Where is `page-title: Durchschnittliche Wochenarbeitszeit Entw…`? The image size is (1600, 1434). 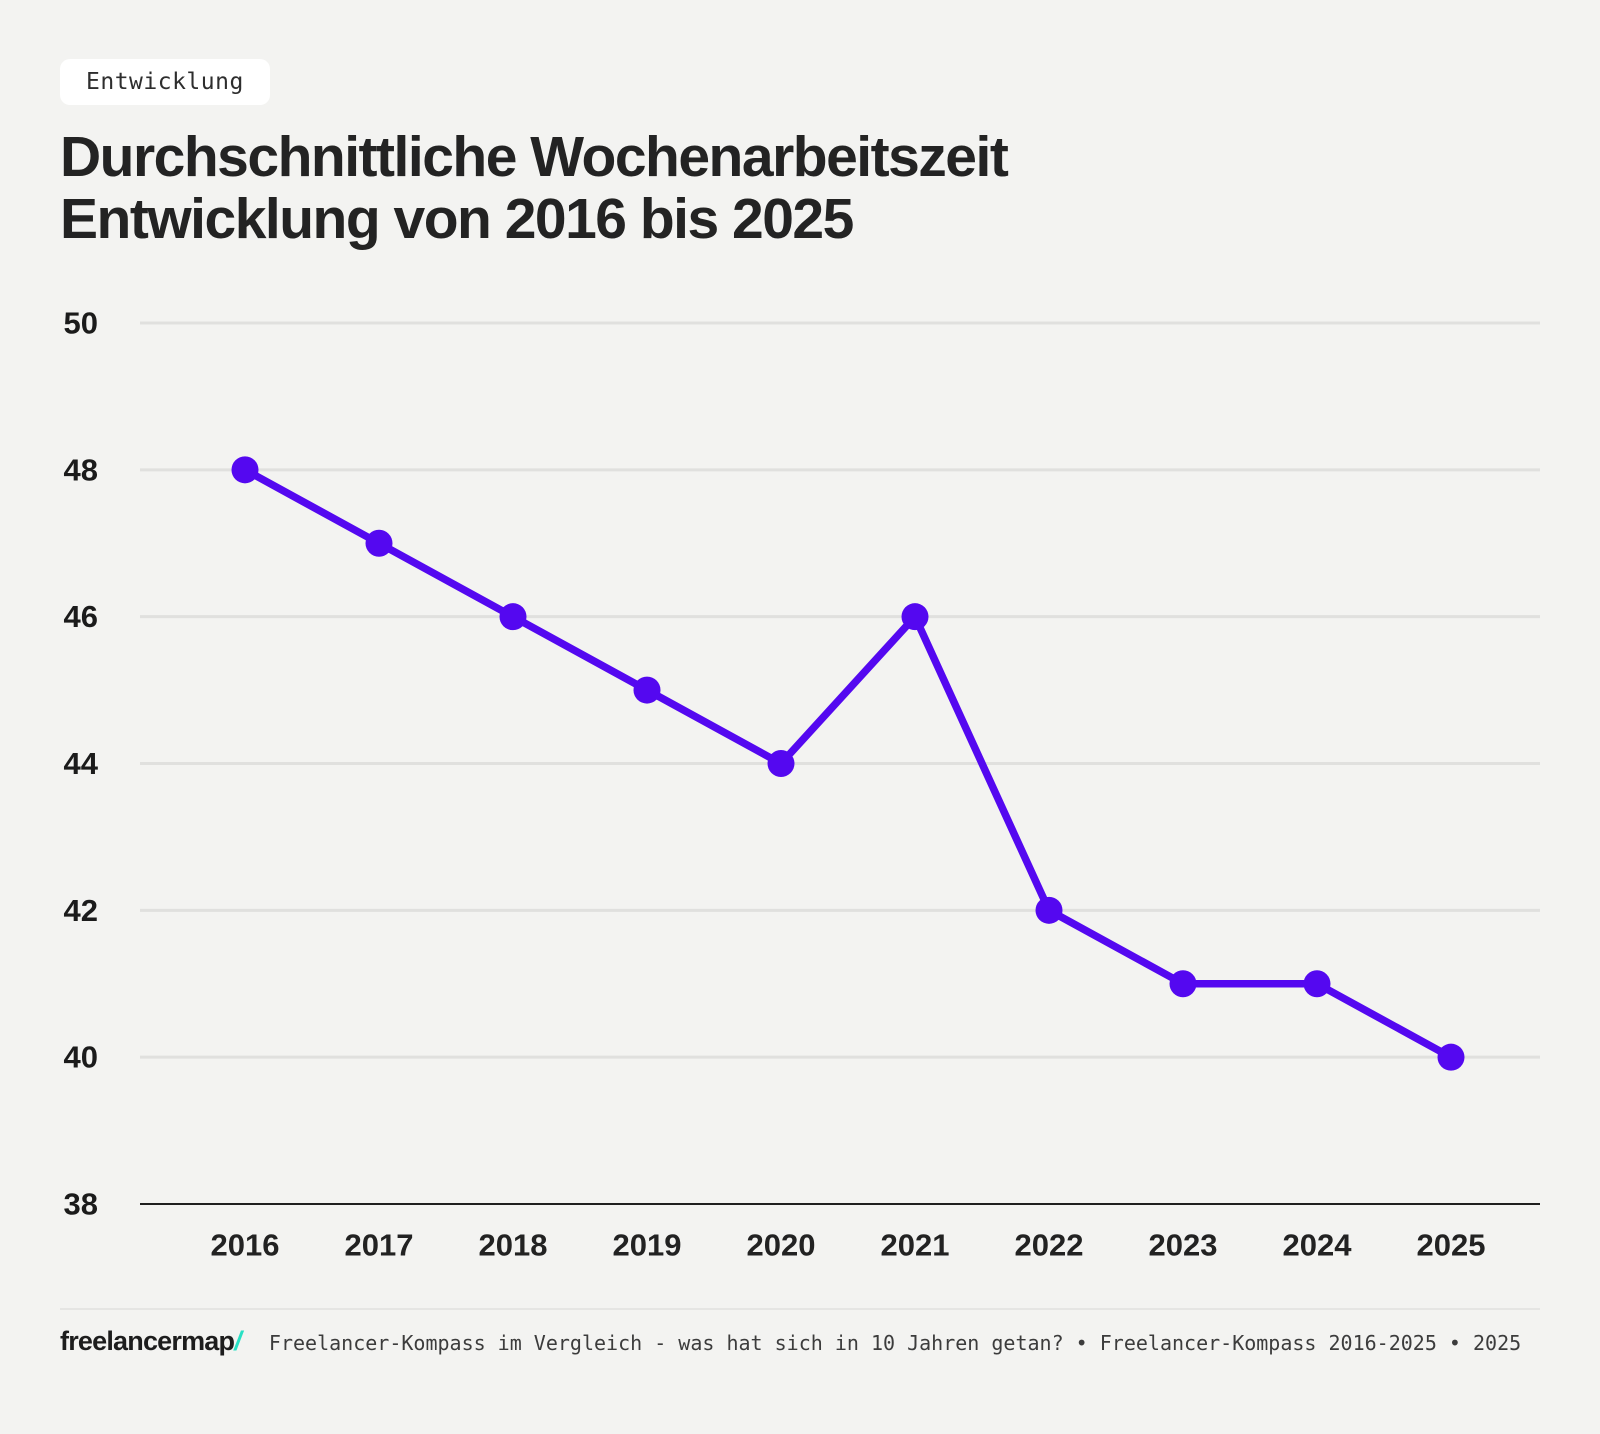 page-title: Durchschnittliche Wochenarbeitszeit Entw… is located at coordinates (710, 188).